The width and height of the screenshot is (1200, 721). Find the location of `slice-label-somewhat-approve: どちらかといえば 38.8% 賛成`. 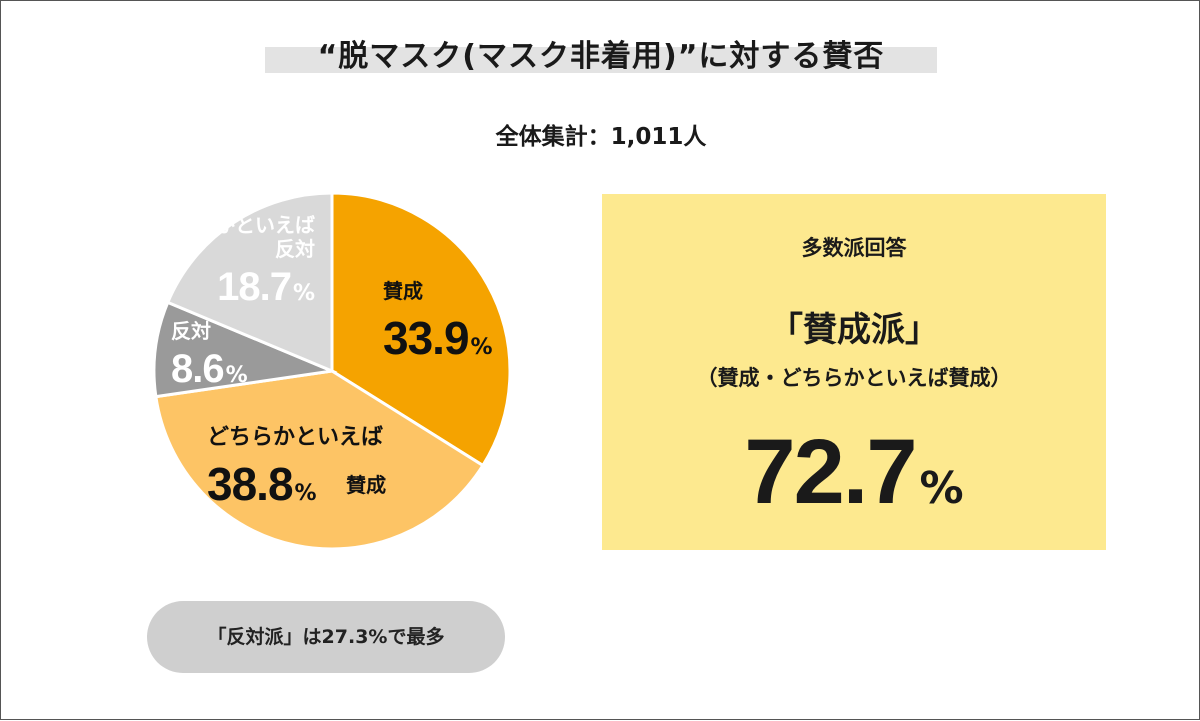

slice-label-somewhat-approve: どちらかといえば 38.8% 賛成 is located at coordinates (297, 467).